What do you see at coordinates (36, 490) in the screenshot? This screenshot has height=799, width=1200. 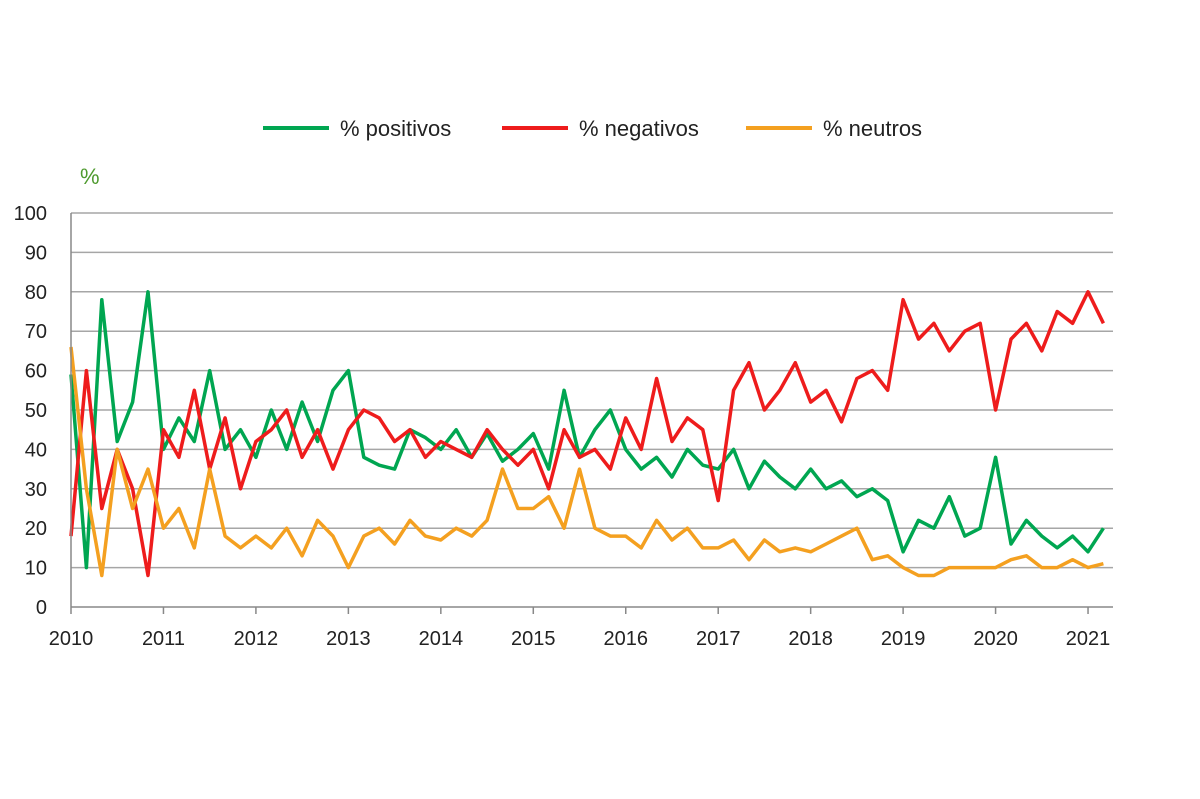 I see `y-tick-label: 30` at bounding box center [36, 490].